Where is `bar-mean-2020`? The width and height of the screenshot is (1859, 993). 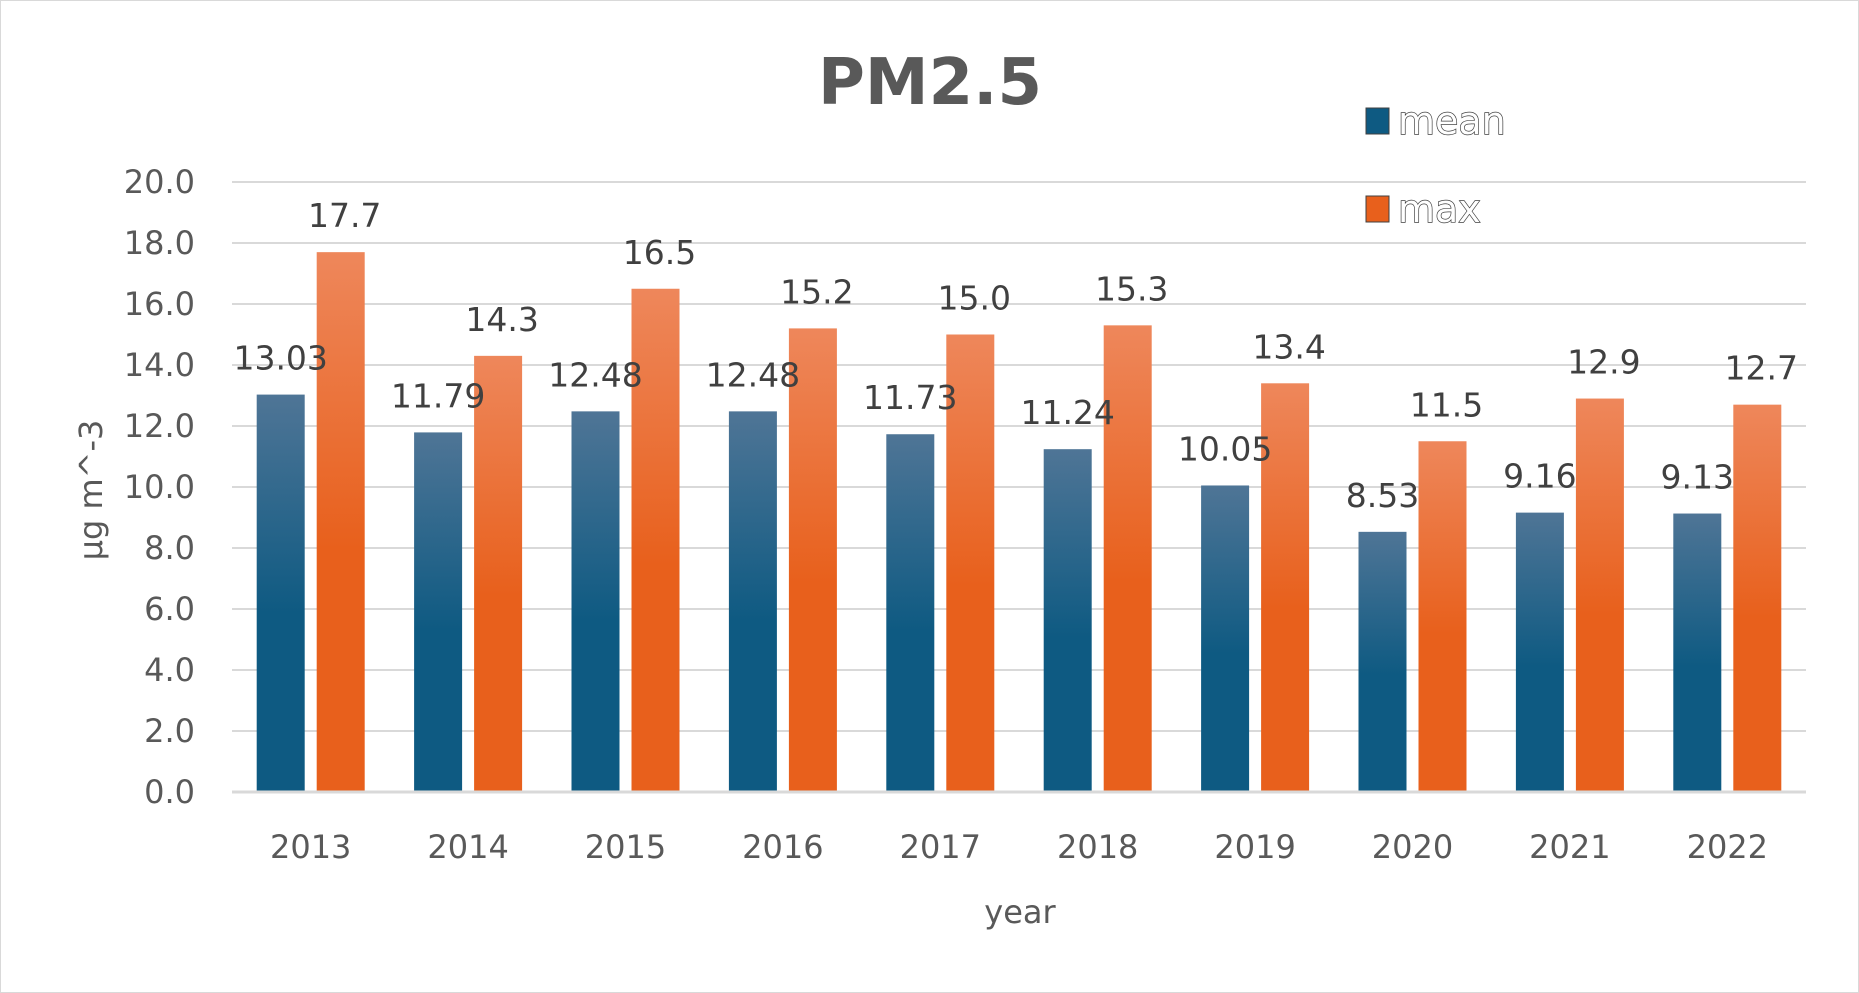 bar-mean-2020 is located at coordinates (1382, 661).